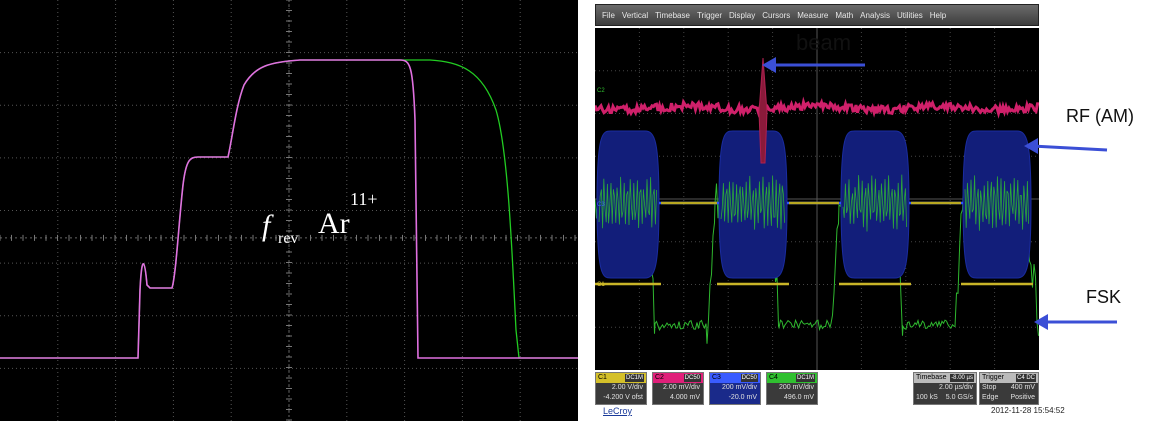 This screenshot has height=426, width=1167. What do you see at coordinates (1100, 116) in the screenshot?
I see `annotation-rf: RF (AM)` at bounding box center [1100, 116].